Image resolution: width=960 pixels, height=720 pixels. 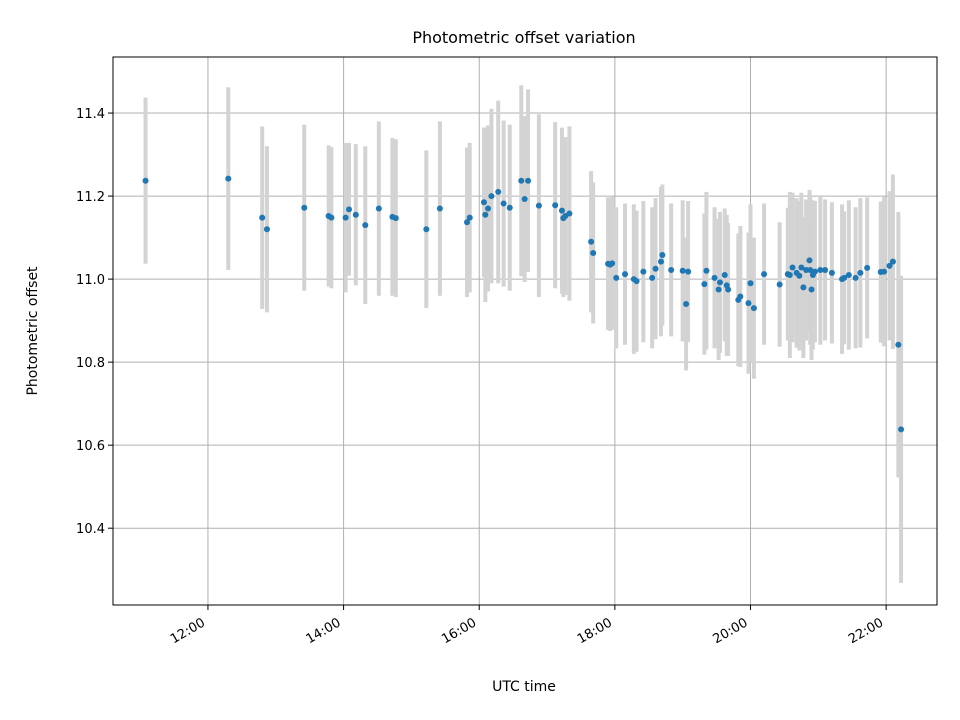 I want to click on x-tick-label: 12:00, so click(x=188, y=631).